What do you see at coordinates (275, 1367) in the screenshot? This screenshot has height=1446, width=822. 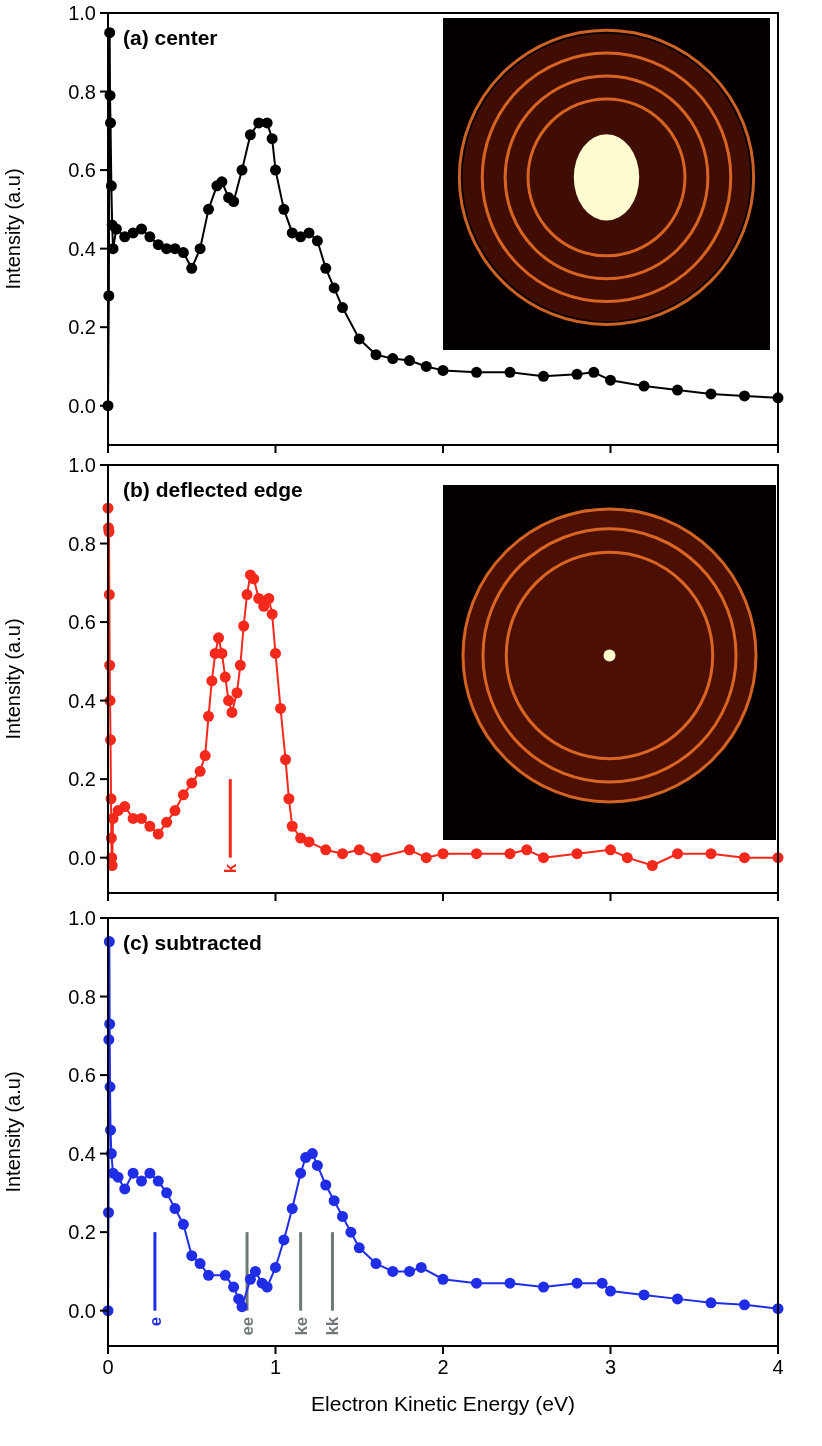 I see `x-tick-label: 1` at bounding box center [275, 1367].